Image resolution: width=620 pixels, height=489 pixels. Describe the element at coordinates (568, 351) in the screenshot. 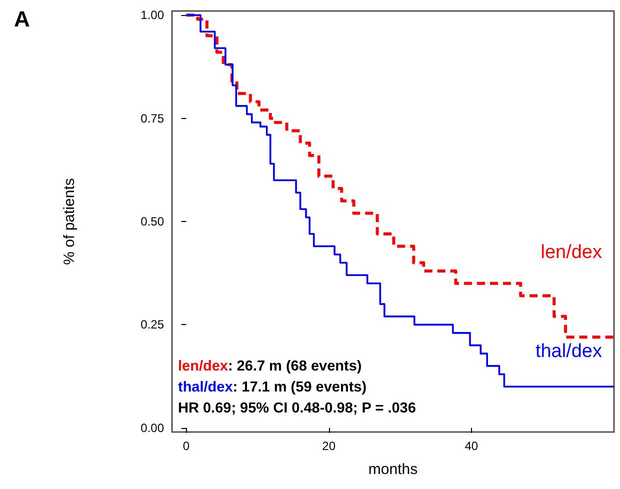

I see `series-label: thal/dex` at that location.